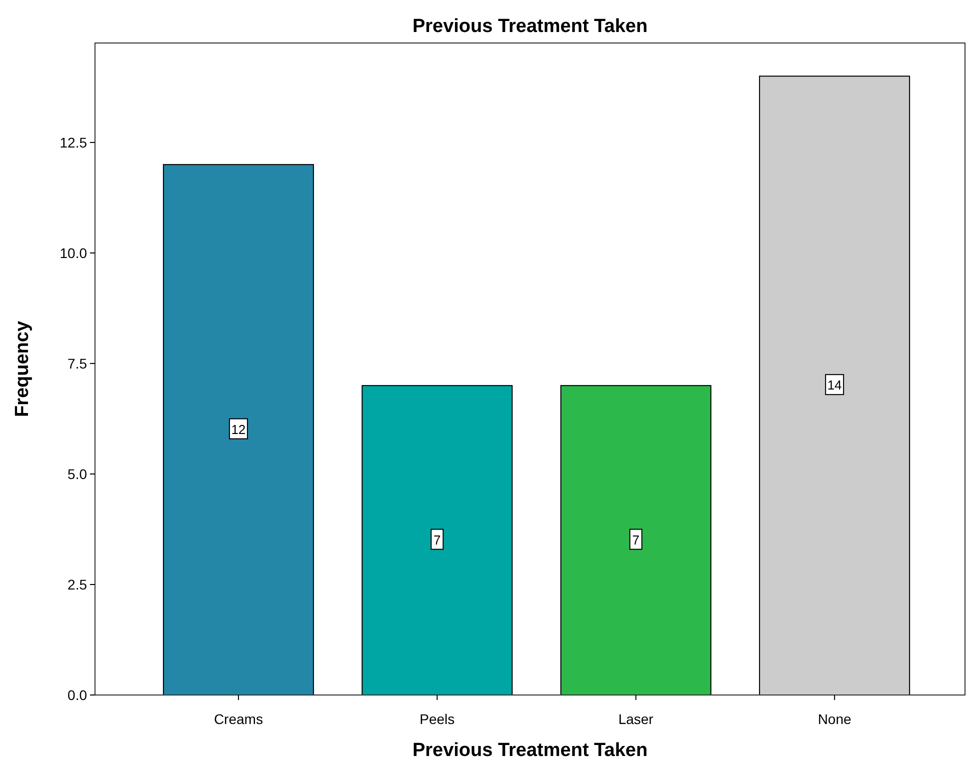 Image resolution: width=968 pixels, height=767 pixels. What do you see at coordinates (835, 719) in the screenshot?
I see `x-tick-label: None` at bounding box center [835, 719].